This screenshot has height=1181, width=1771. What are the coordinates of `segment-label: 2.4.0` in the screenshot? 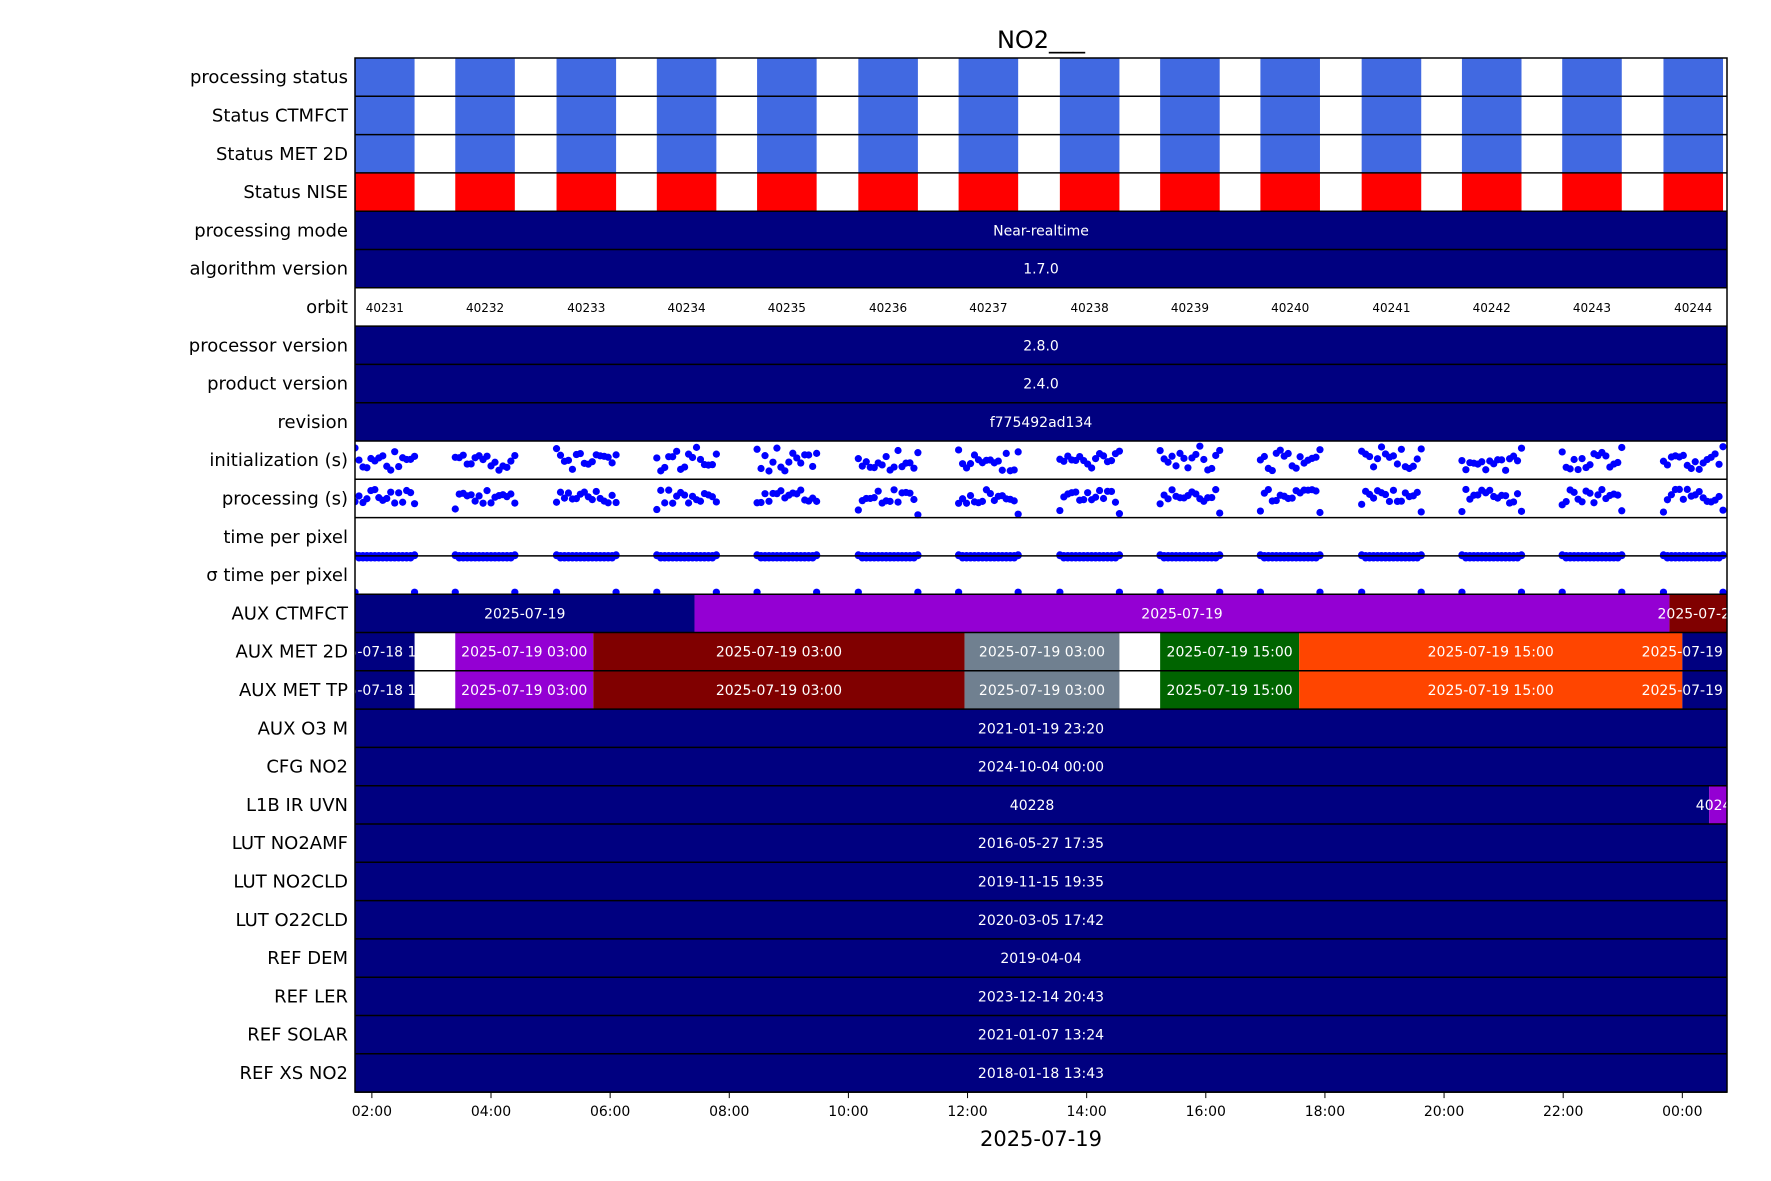 It's located at (1041, 385).